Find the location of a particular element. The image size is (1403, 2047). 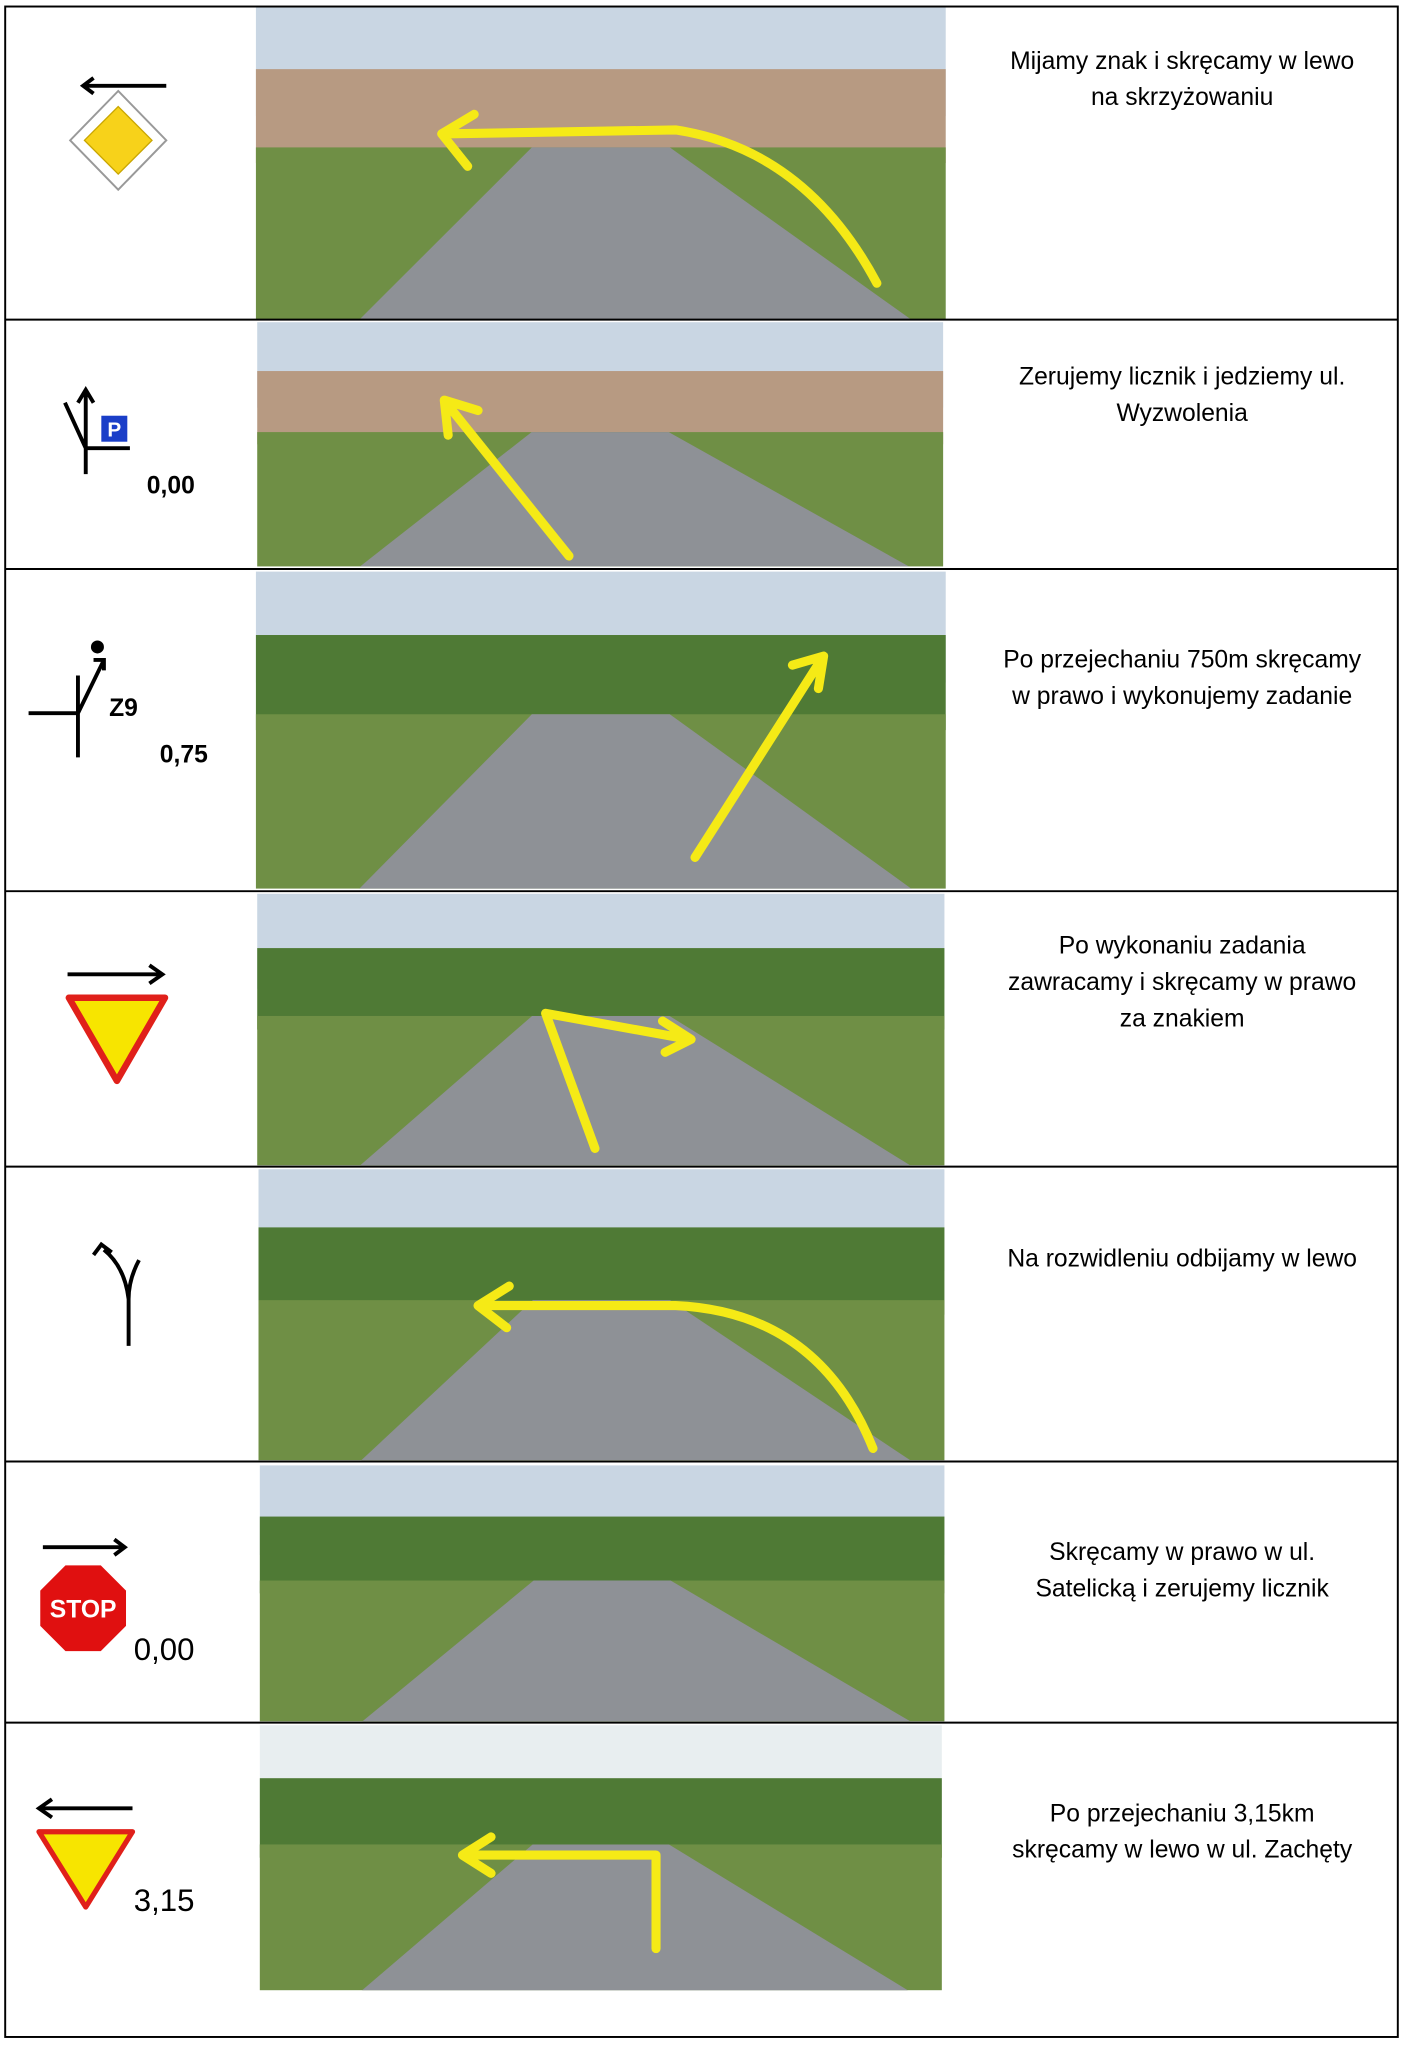

instruction-line: za znakiem is located at coordinates (1182, 1018).